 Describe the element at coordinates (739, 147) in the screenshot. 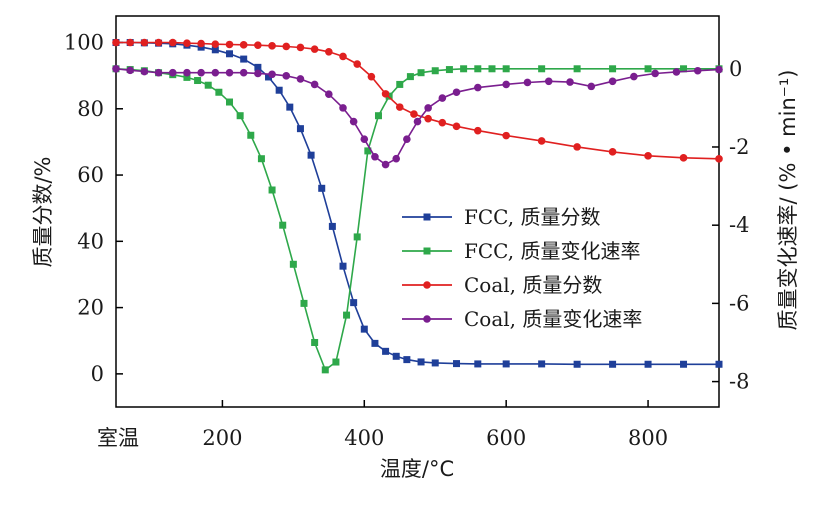

I see `y-right-tick-label: -2` at that location.